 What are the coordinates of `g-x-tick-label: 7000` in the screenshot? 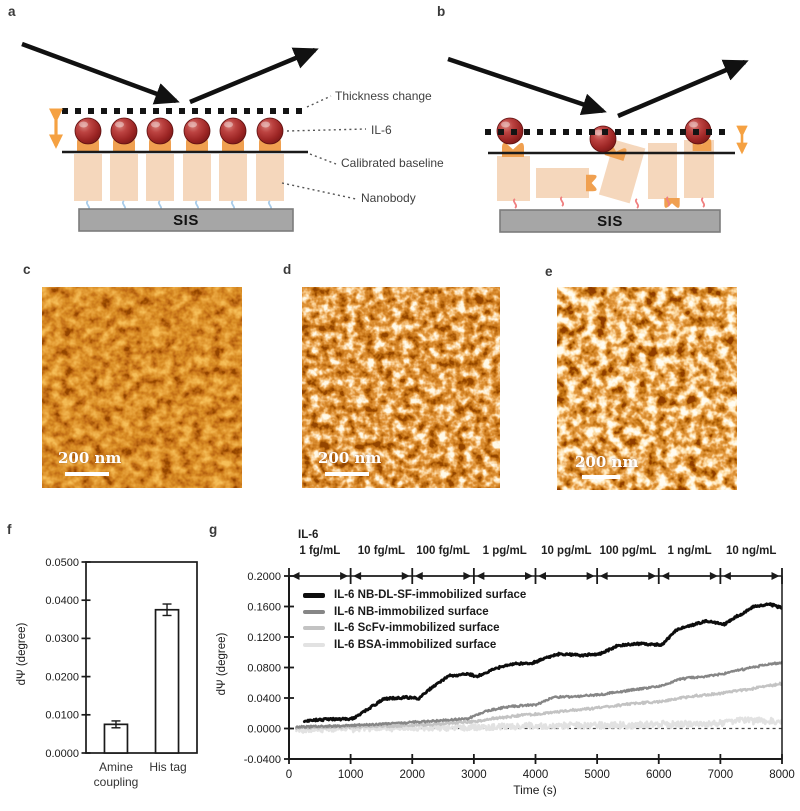 It's located at (721, 775).